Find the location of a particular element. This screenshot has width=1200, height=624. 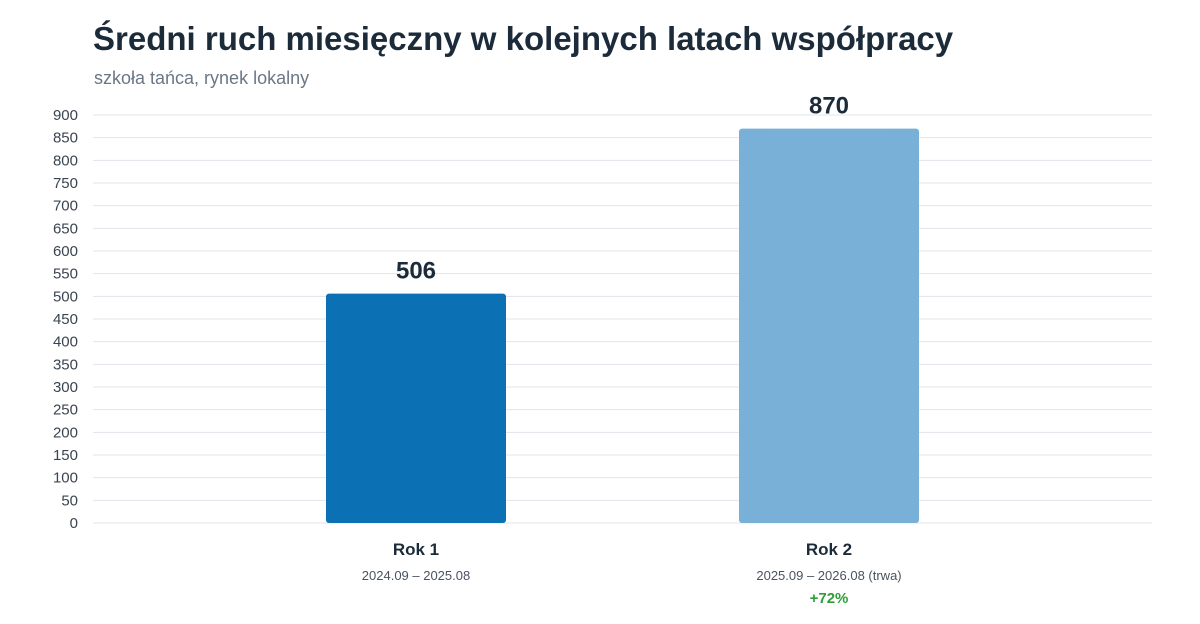

y-tick-label: 850 is located at coordinates (65, 138).